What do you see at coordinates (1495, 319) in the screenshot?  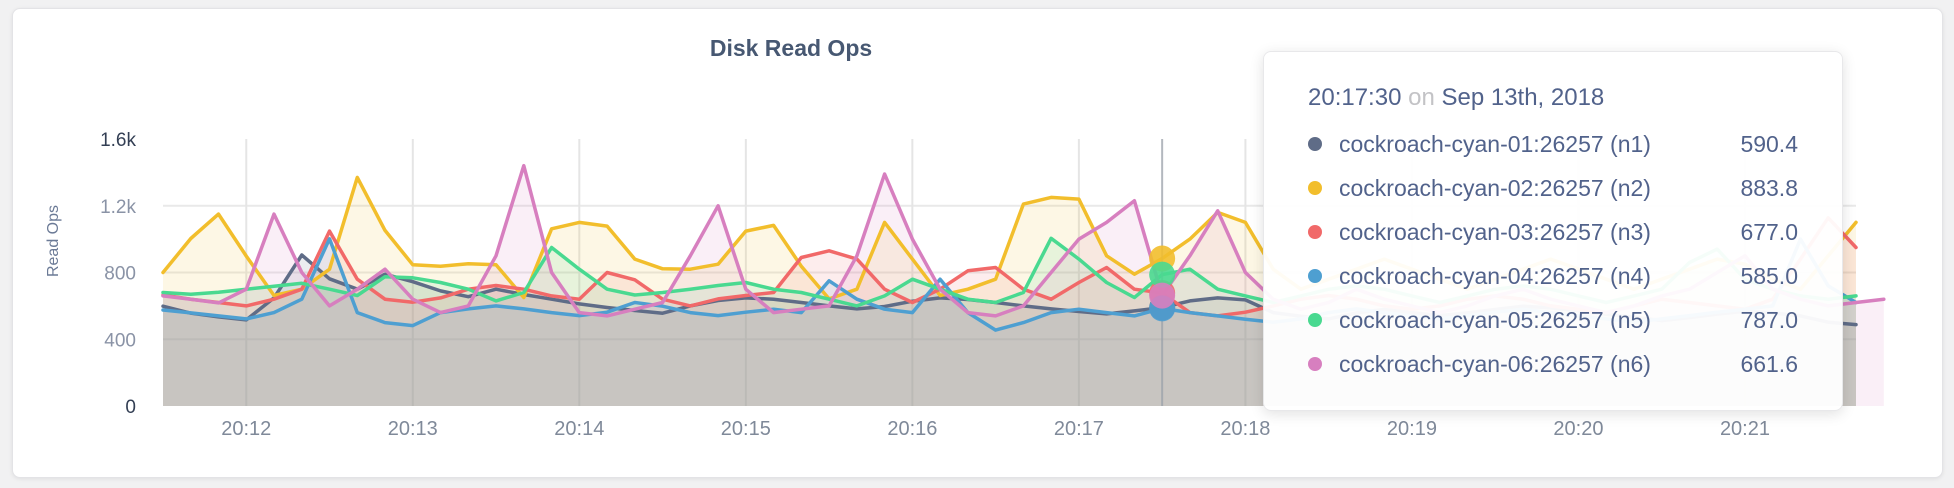 I see `tooltip-series-label: cockroach-cyan-05:26257 (n5)` at bounding box center [1495, 319].